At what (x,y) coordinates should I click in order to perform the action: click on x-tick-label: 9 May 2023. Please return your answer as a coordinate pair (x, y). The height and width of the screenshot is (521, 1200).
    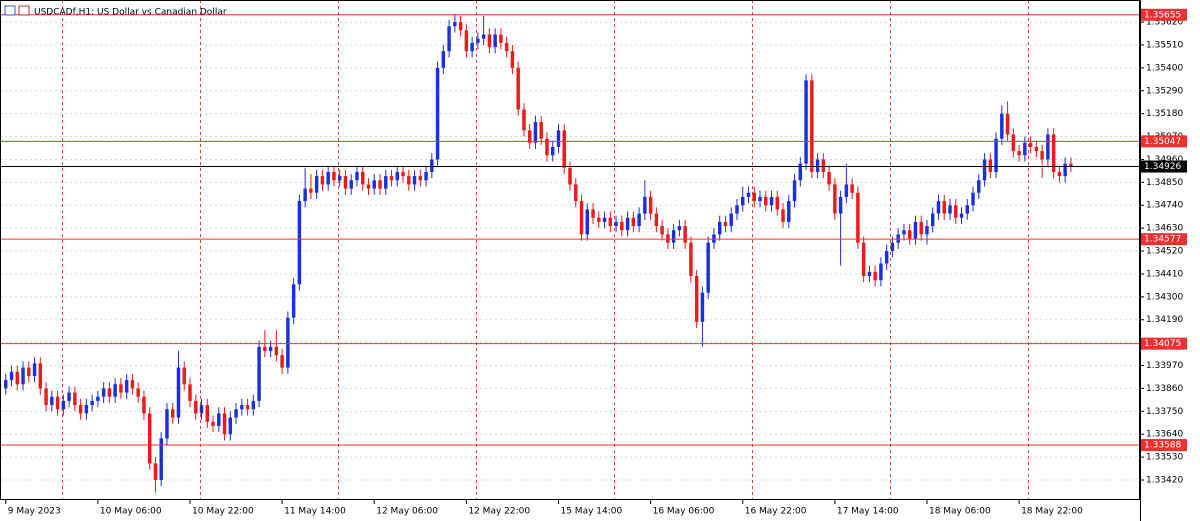
    Looking at the image, I should click on (34, 512).